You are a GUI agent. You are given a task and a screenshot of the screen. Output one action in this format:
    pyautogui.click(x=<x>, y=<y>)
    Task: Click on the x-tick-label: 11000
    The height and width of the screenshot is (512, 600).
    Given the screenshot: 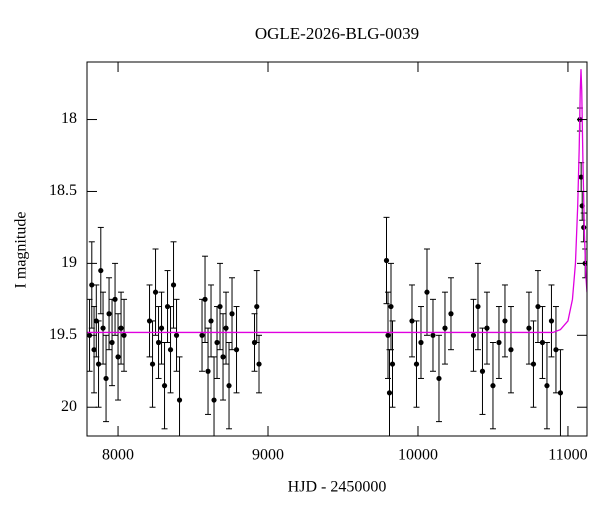 What is the action you would take?
    pyautogui.click(x=567, y=455)
    